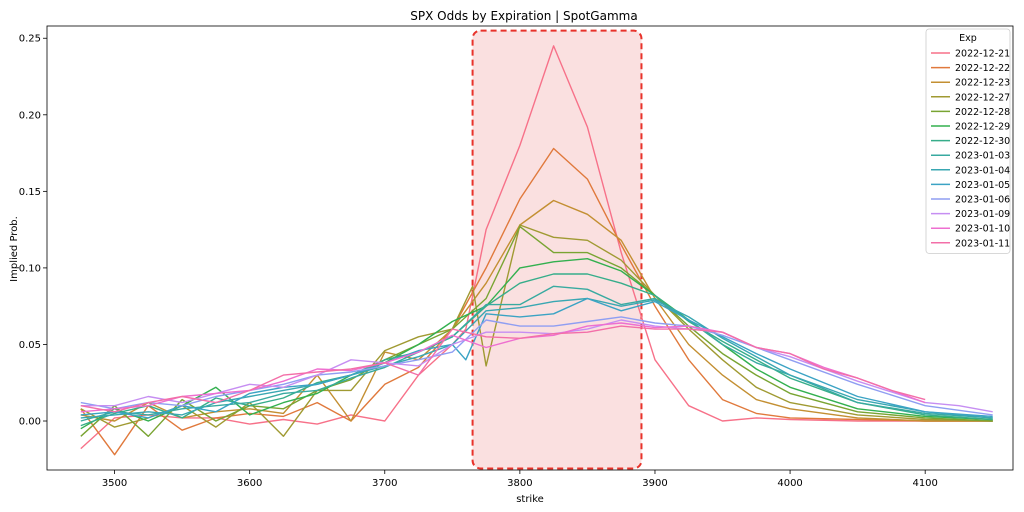 This screenshot has width=1024, height=512. Describe the element at coordinates (30, 39) in the screenshot. I see `y-tick-label: 0.25` at that location.